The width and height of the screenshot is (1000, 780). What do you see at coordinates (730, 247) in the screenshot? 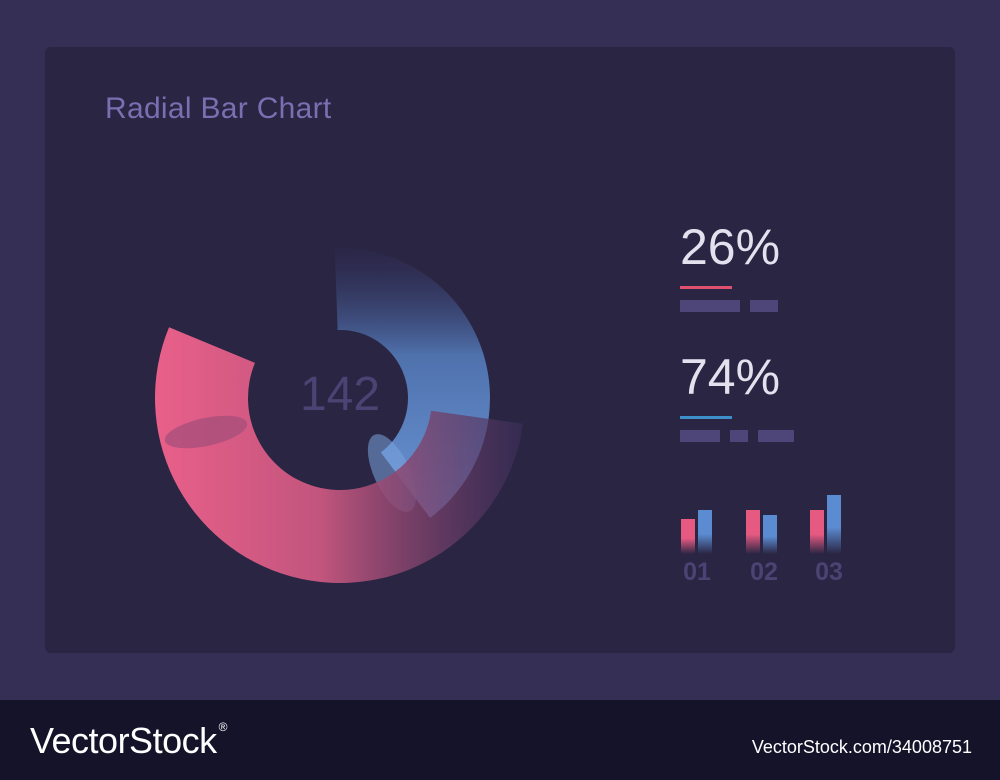
I see `stat-value-1: 26%` at bounding box center [730, 247].